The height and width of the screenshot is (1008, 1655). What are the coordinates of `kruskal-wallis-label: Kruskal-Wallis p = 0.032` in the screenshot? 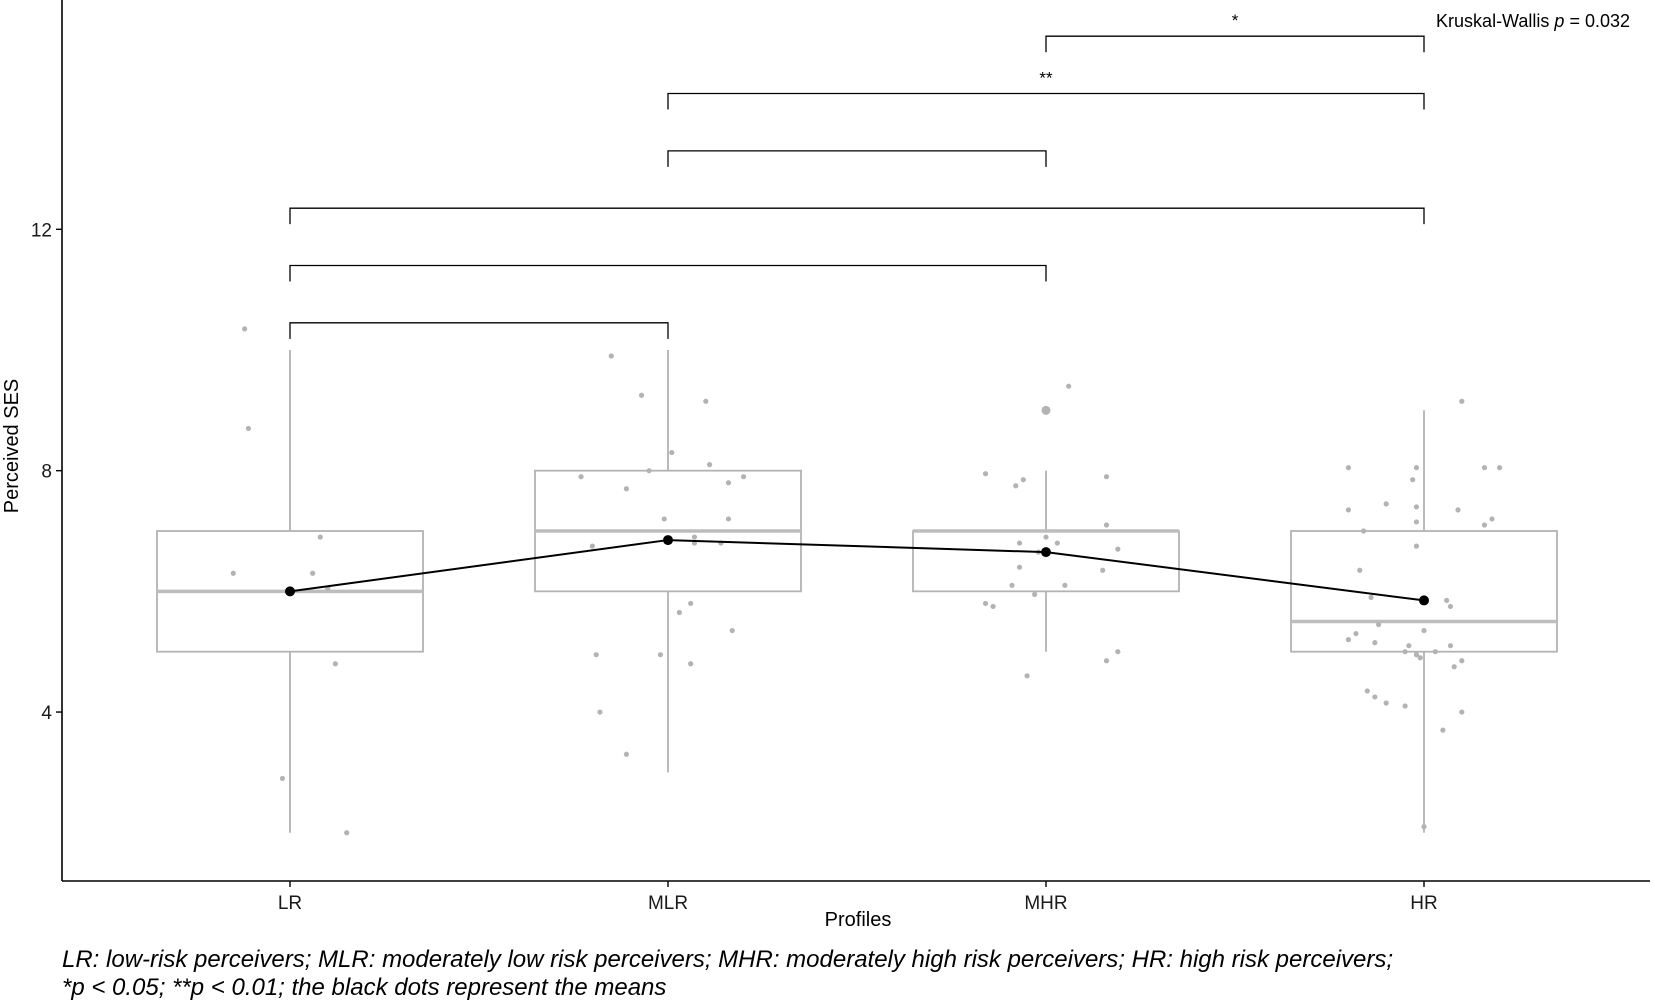 It's located at (1533, 21).